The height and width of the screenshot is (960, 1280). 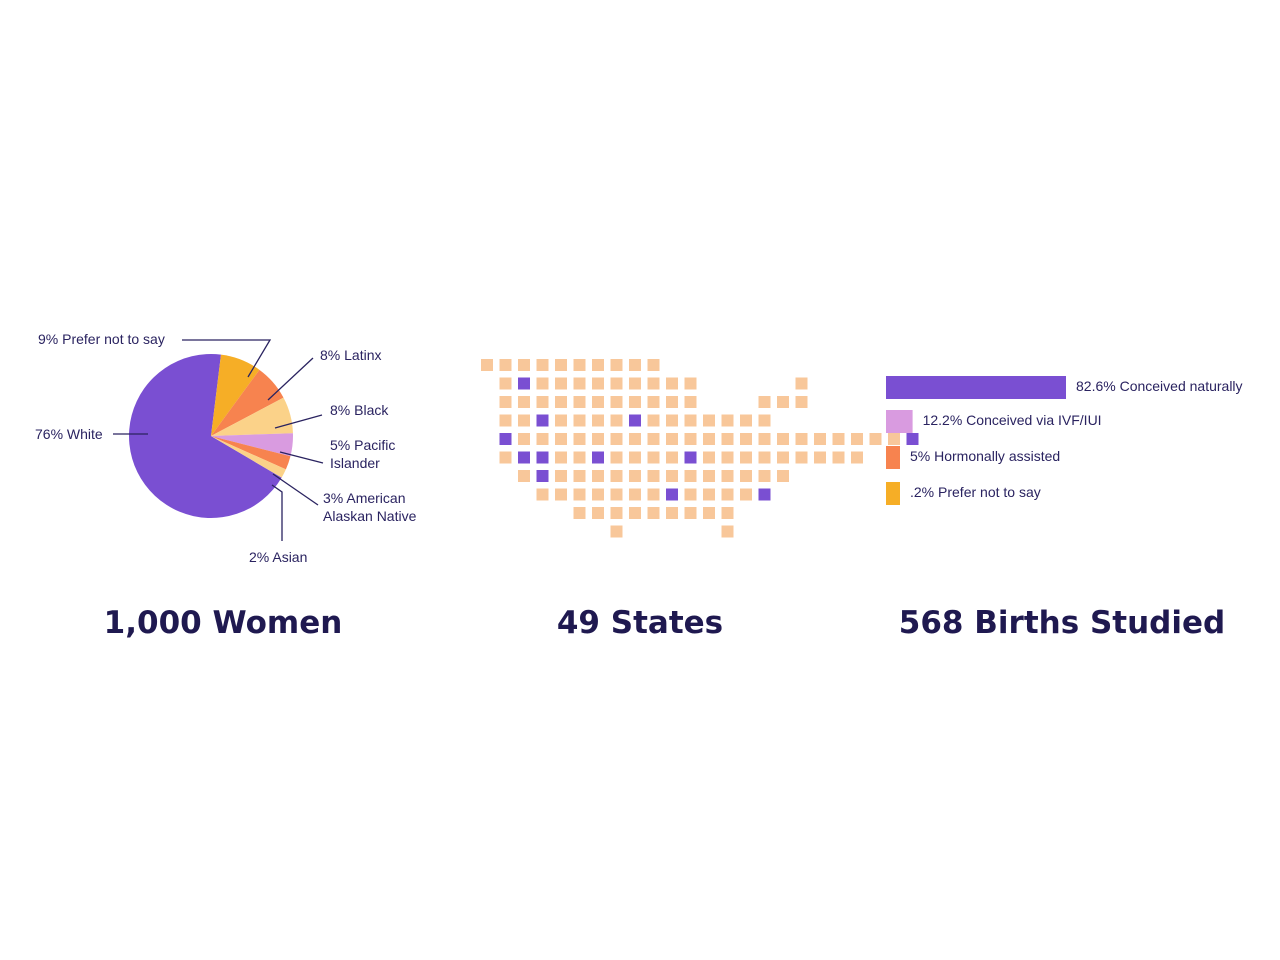 What do you see at coordinates (985, 456) in the screenshot?
I see `bar-label-2: 5% Hormonally assisted` at bounding box center [985, 456].